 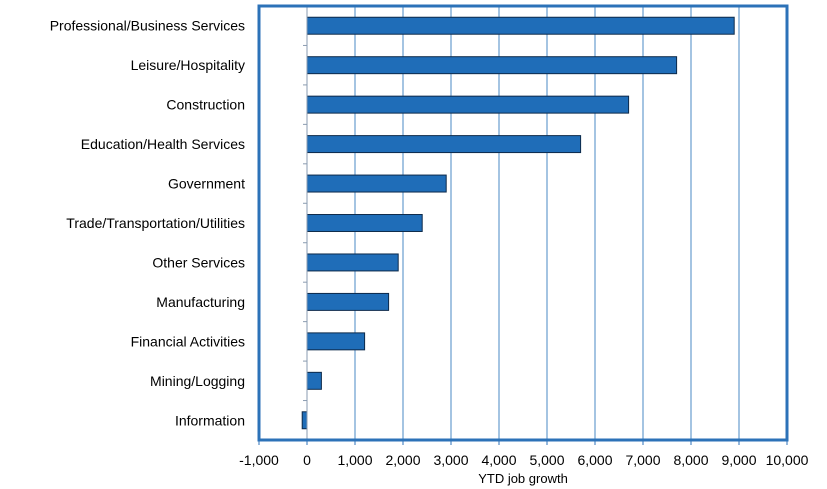 I want to click on x-tick-label: 7,000, so click(x=642, y=460).